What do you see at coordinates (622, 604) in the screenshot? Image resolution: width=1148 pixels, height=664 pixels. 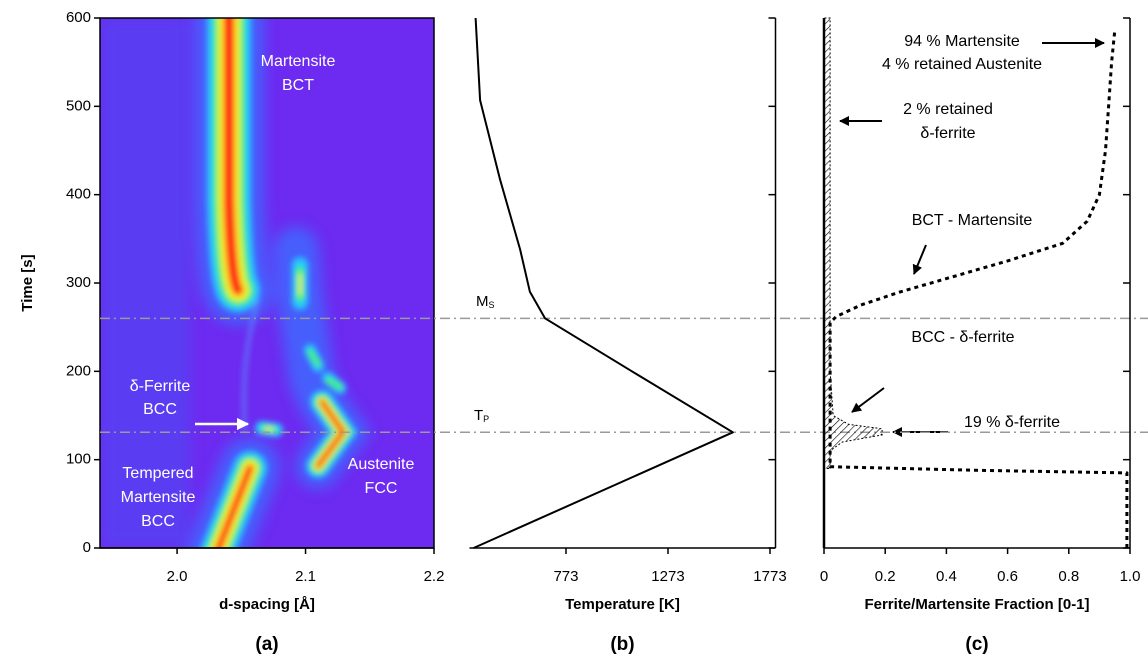 I see `x-axis-label: Temperature [K]` at bounding box center [622, 604].